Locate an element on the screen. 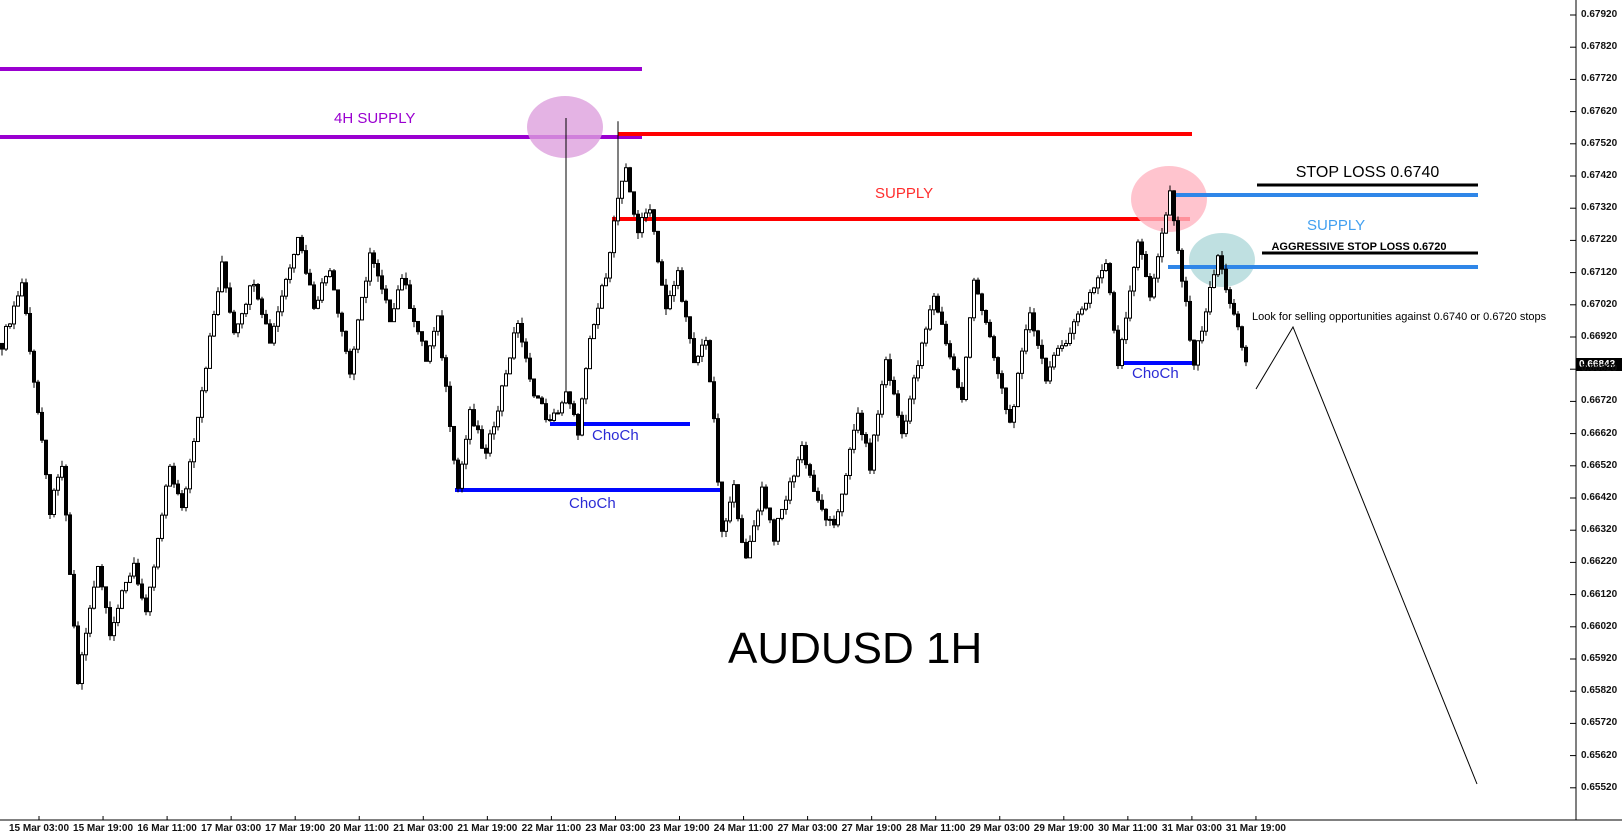 This screenshot has height=840, width=1622. choch-label-3: ChoCh is located at coordinates (1155, 373).